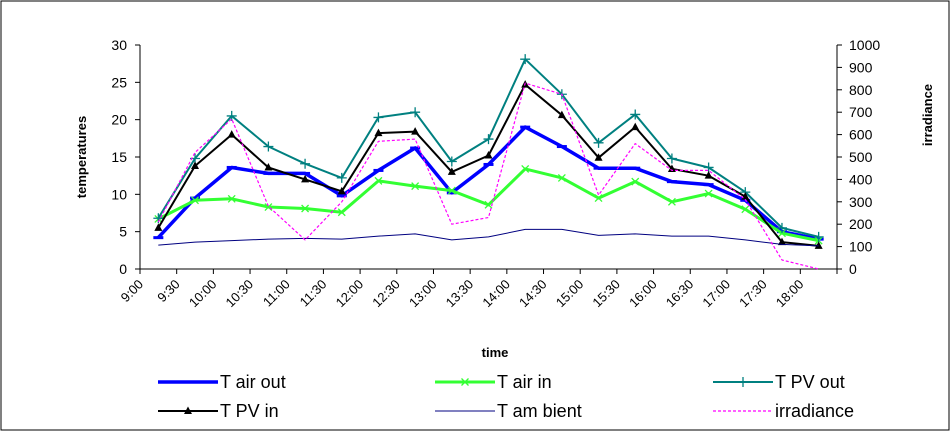  I want to click on y-right-tick-label: 600, so click(861, 135).